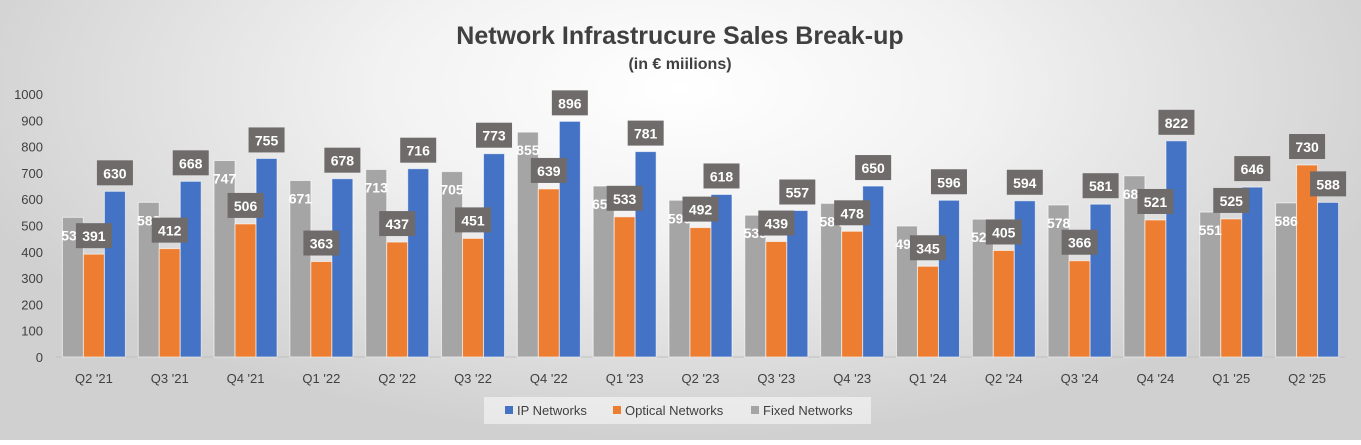 Image resolution: width=1361 pixels, height=445 pixels. Describe the element at coordinates (1307, 378) in the screenshot. I see `x-tick-label: Q2 '25` at that location.